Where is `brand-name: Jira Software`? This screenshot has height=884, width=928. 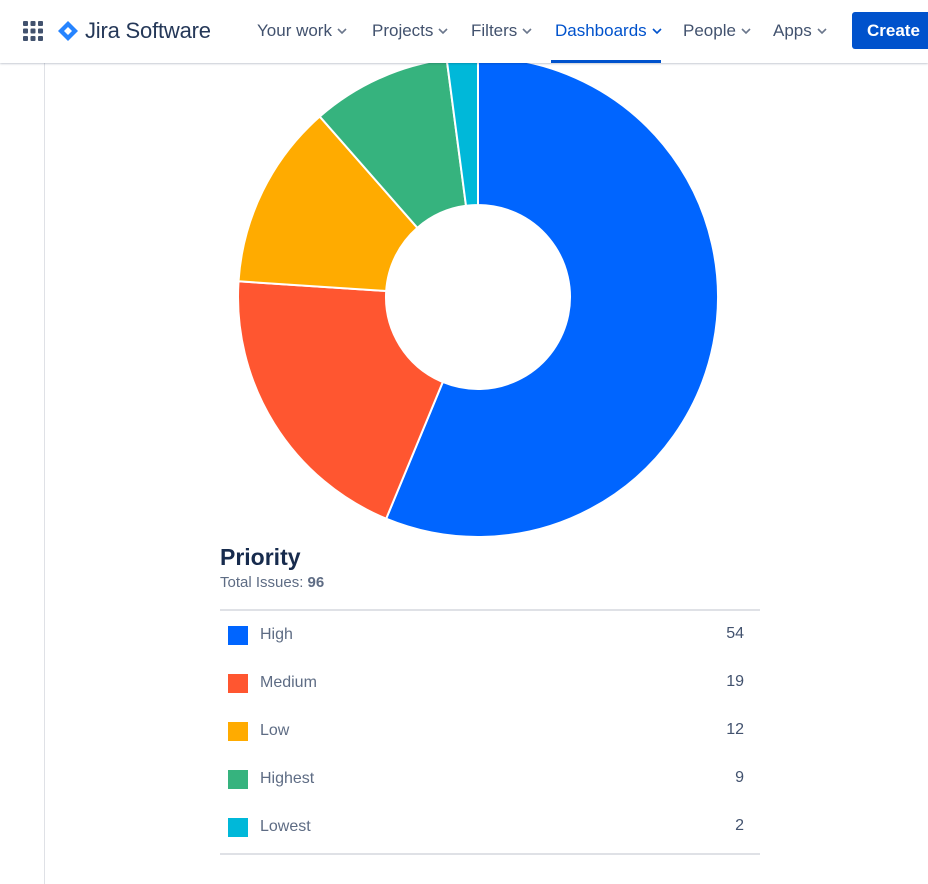
brand-name: Jira Software is located at coordinates (148, 30).